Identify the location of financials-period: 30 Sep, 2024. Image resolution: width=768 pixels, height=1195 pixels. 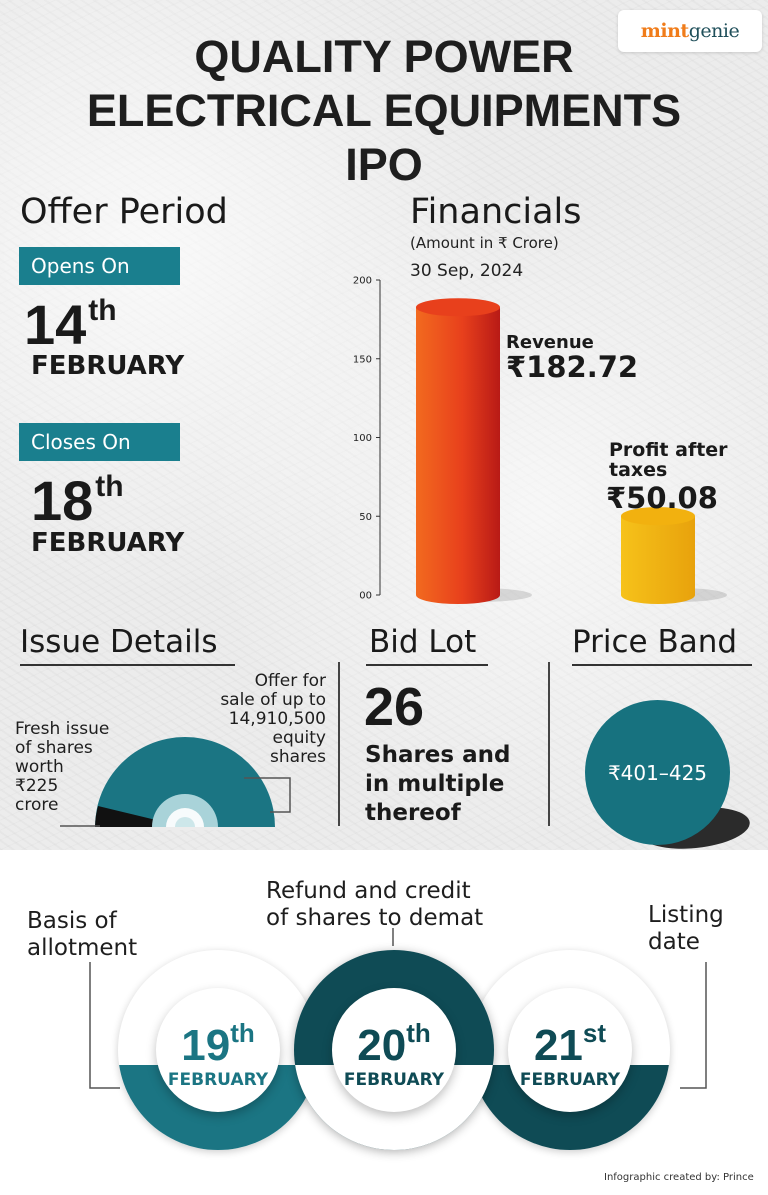
(467, 271).